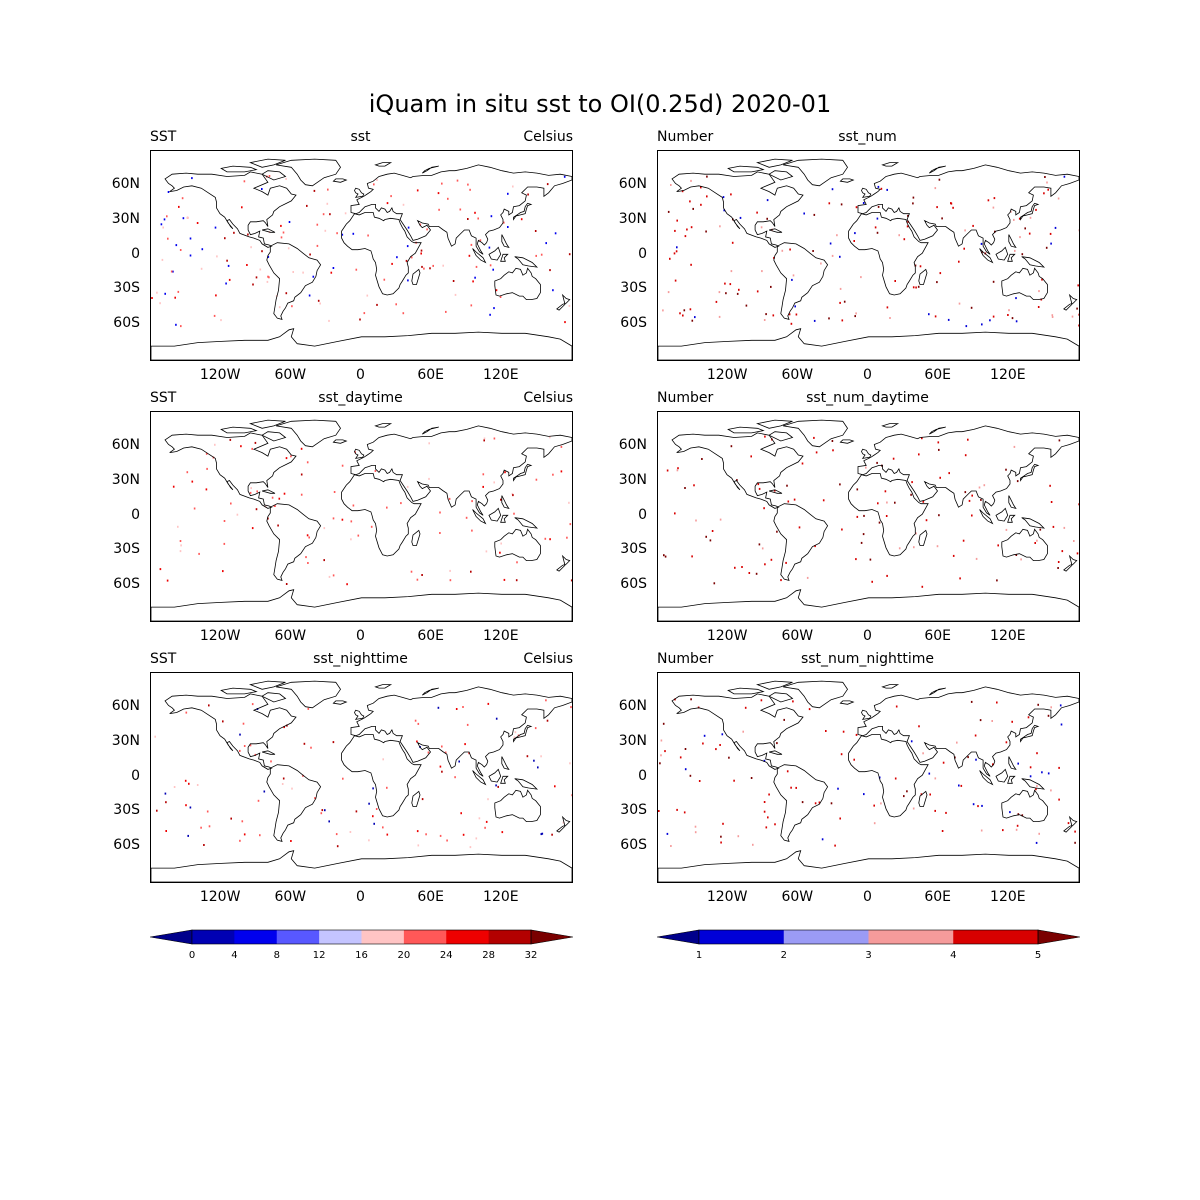 The height and width of the screenshot is (1200, 1200). What do you see at coordinates (290, 375) in the screenshot?
I see `lon-tick-label: 60W` at bounding box center [290, 375].